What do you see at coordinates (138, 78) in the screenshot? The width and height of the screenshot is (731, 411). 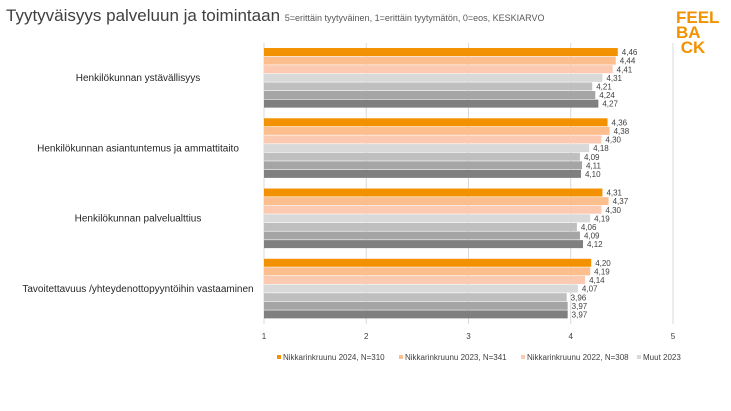 I see `category-label: Henkilökunnan ystävällisyys` at bounding box center [138, 78].